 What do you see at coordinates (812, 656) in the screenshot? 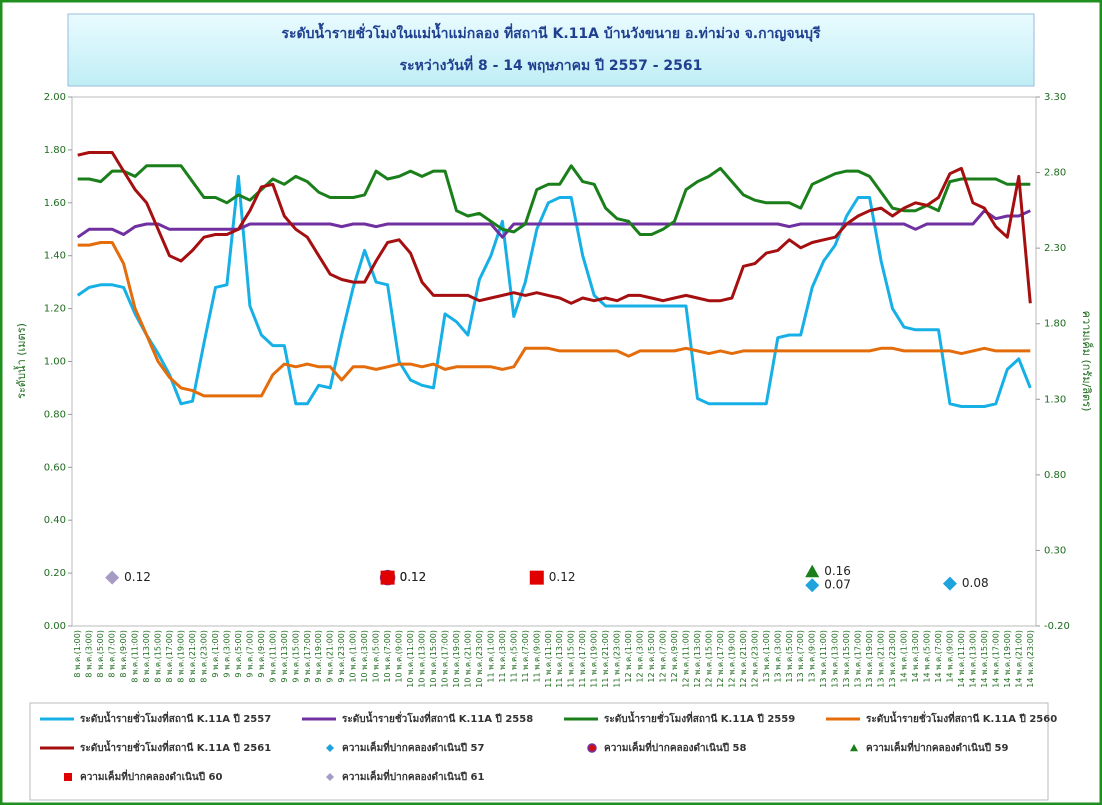
I see `x-tick-label: 13 พ.ค.(9:00)` at bounding box center [812, 656].